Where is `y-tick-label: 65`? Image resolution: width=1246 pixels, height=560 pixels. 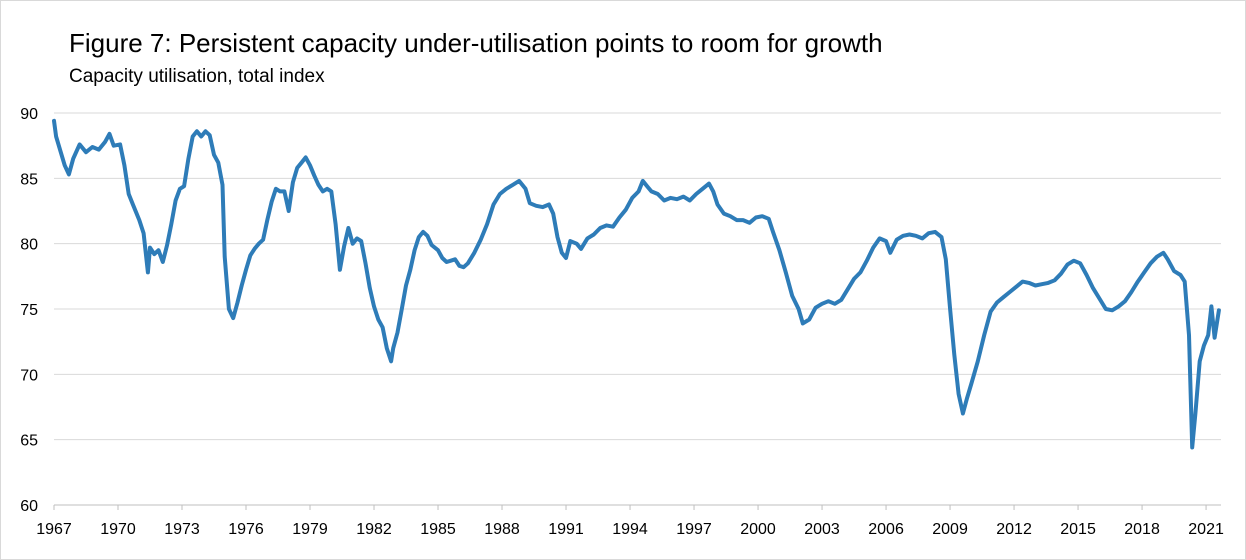
y-tick-label: 65 is located at coordinates (29, 441).